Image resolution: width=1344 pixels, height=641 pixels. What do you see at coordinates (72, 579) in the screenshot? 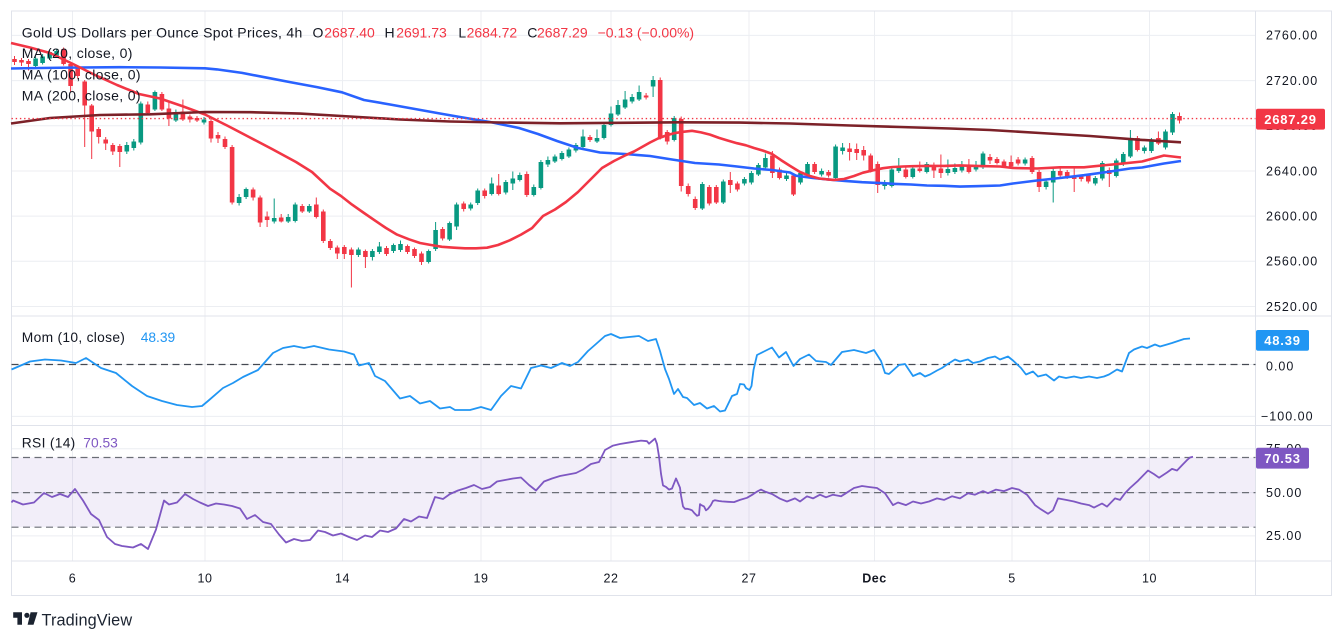
I see `svg-text: 6` at bounding box center [72, 579].